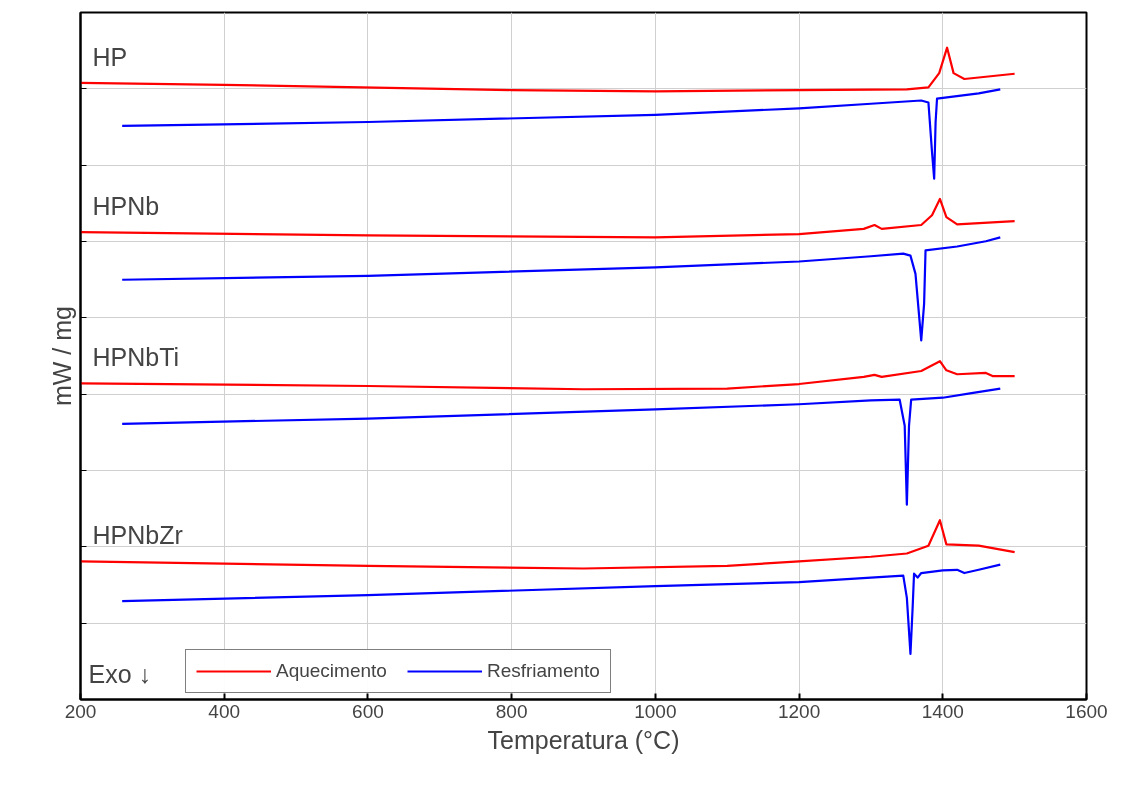 The height and width of the screenshot is (789, 1121). I want to click on x-tick-label: 1400, so click(942, 711).